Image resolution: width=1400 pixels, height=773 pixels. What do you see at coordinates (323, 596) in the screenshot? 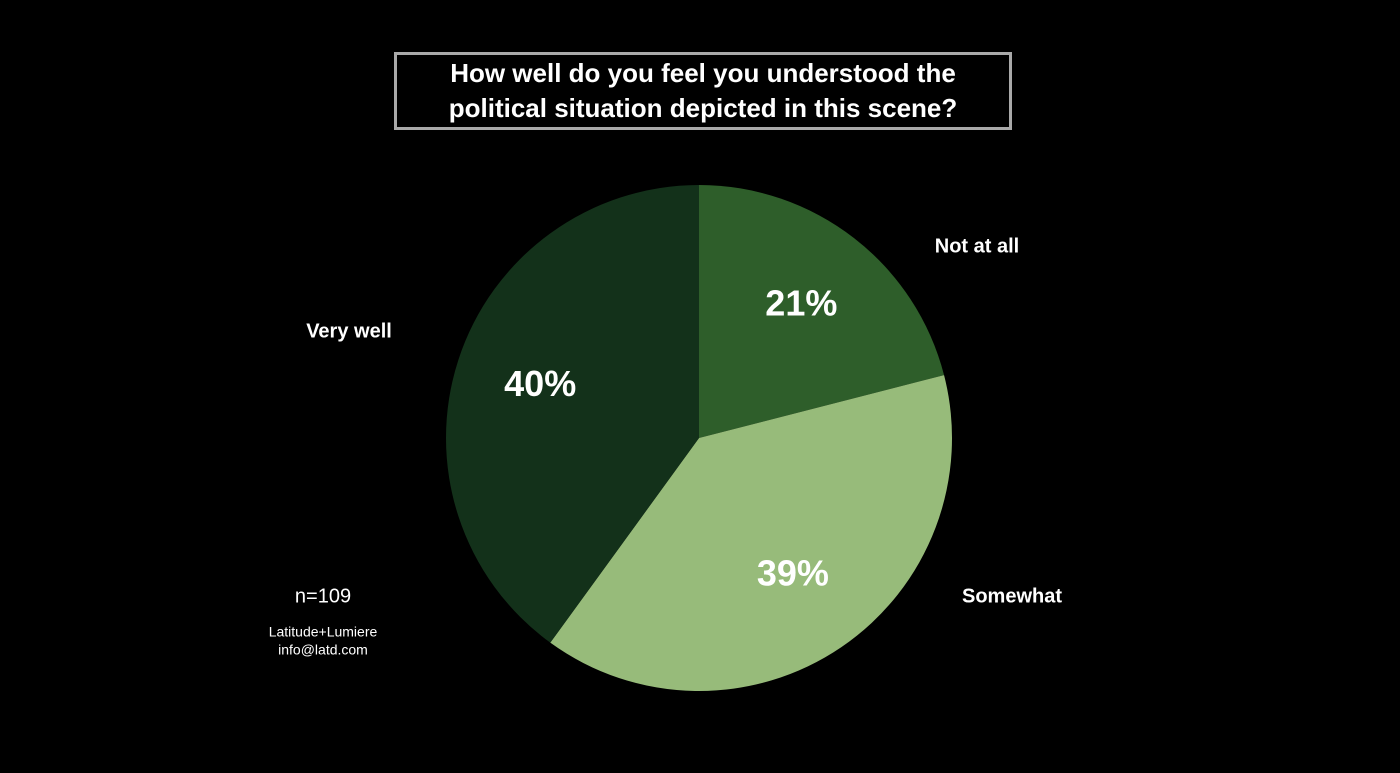
I see `sample-size: n=109` at bounding box center [323, 596].